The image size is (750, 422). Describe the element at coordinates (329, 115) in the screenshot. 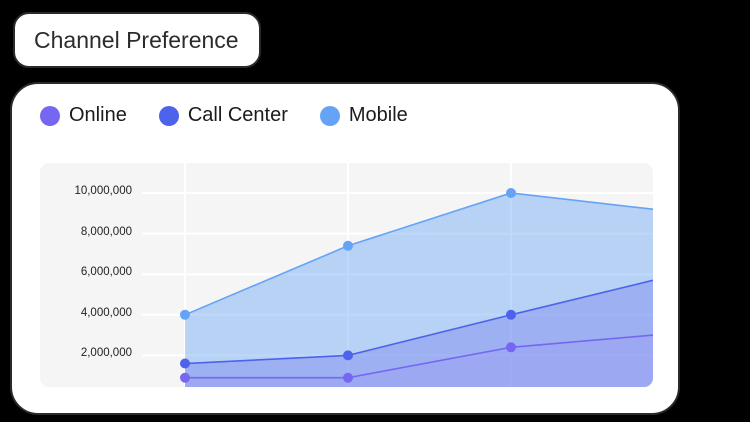

I see `mobile-dot-icon` at that location.